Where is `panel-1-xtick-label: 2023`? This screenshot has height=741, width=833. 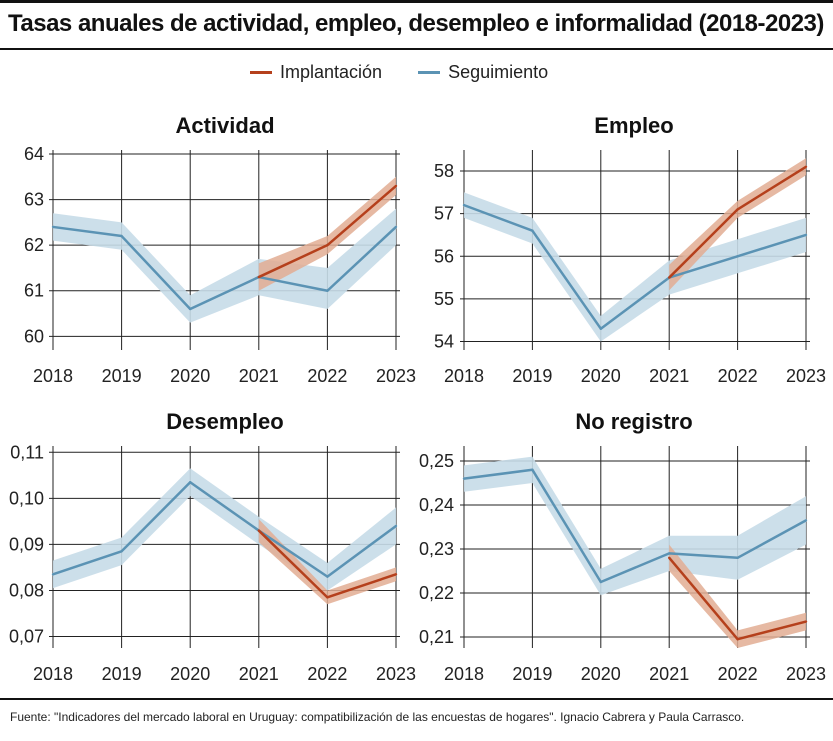
panel-1-xtick-label: 2023 is located at coordinates (396, 376).